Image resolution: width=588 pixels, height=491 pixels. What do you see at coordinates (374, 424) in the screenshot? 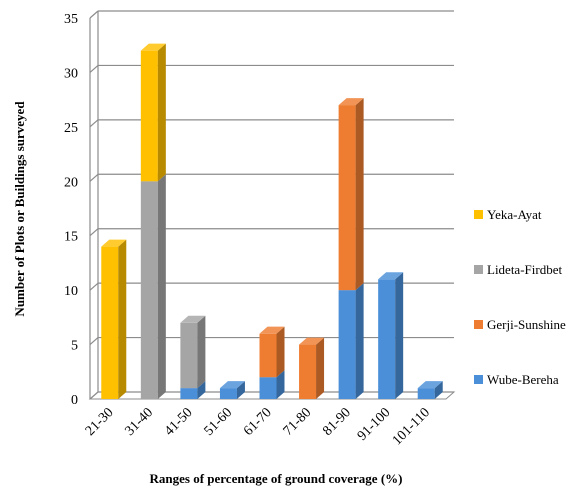
I see `x-tick-label: 91-100` at bounding box center [374, 424].